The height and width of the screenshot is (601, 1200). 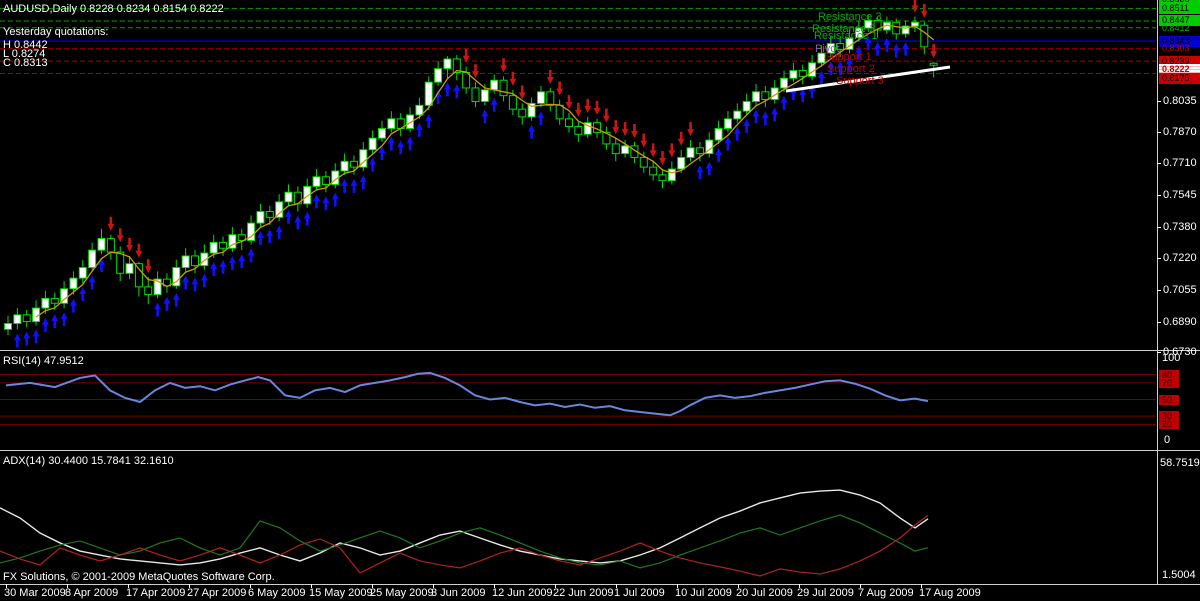 What do you see at coordinates (464, 545) in the screenshot?
I see `adx-minus-di-line` at bounding box center [464, 545].